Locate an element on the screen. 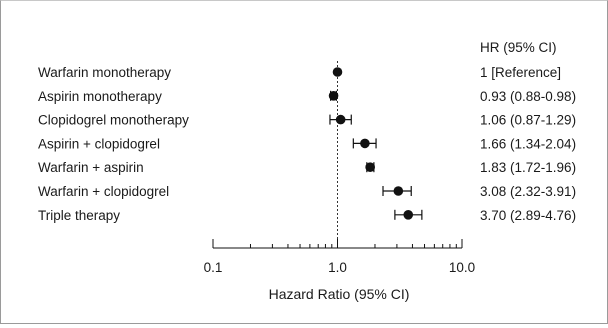 This screenshot has width=608, height=328. row-label: Aspirin monotherapy is located at coordinates (100, 96).